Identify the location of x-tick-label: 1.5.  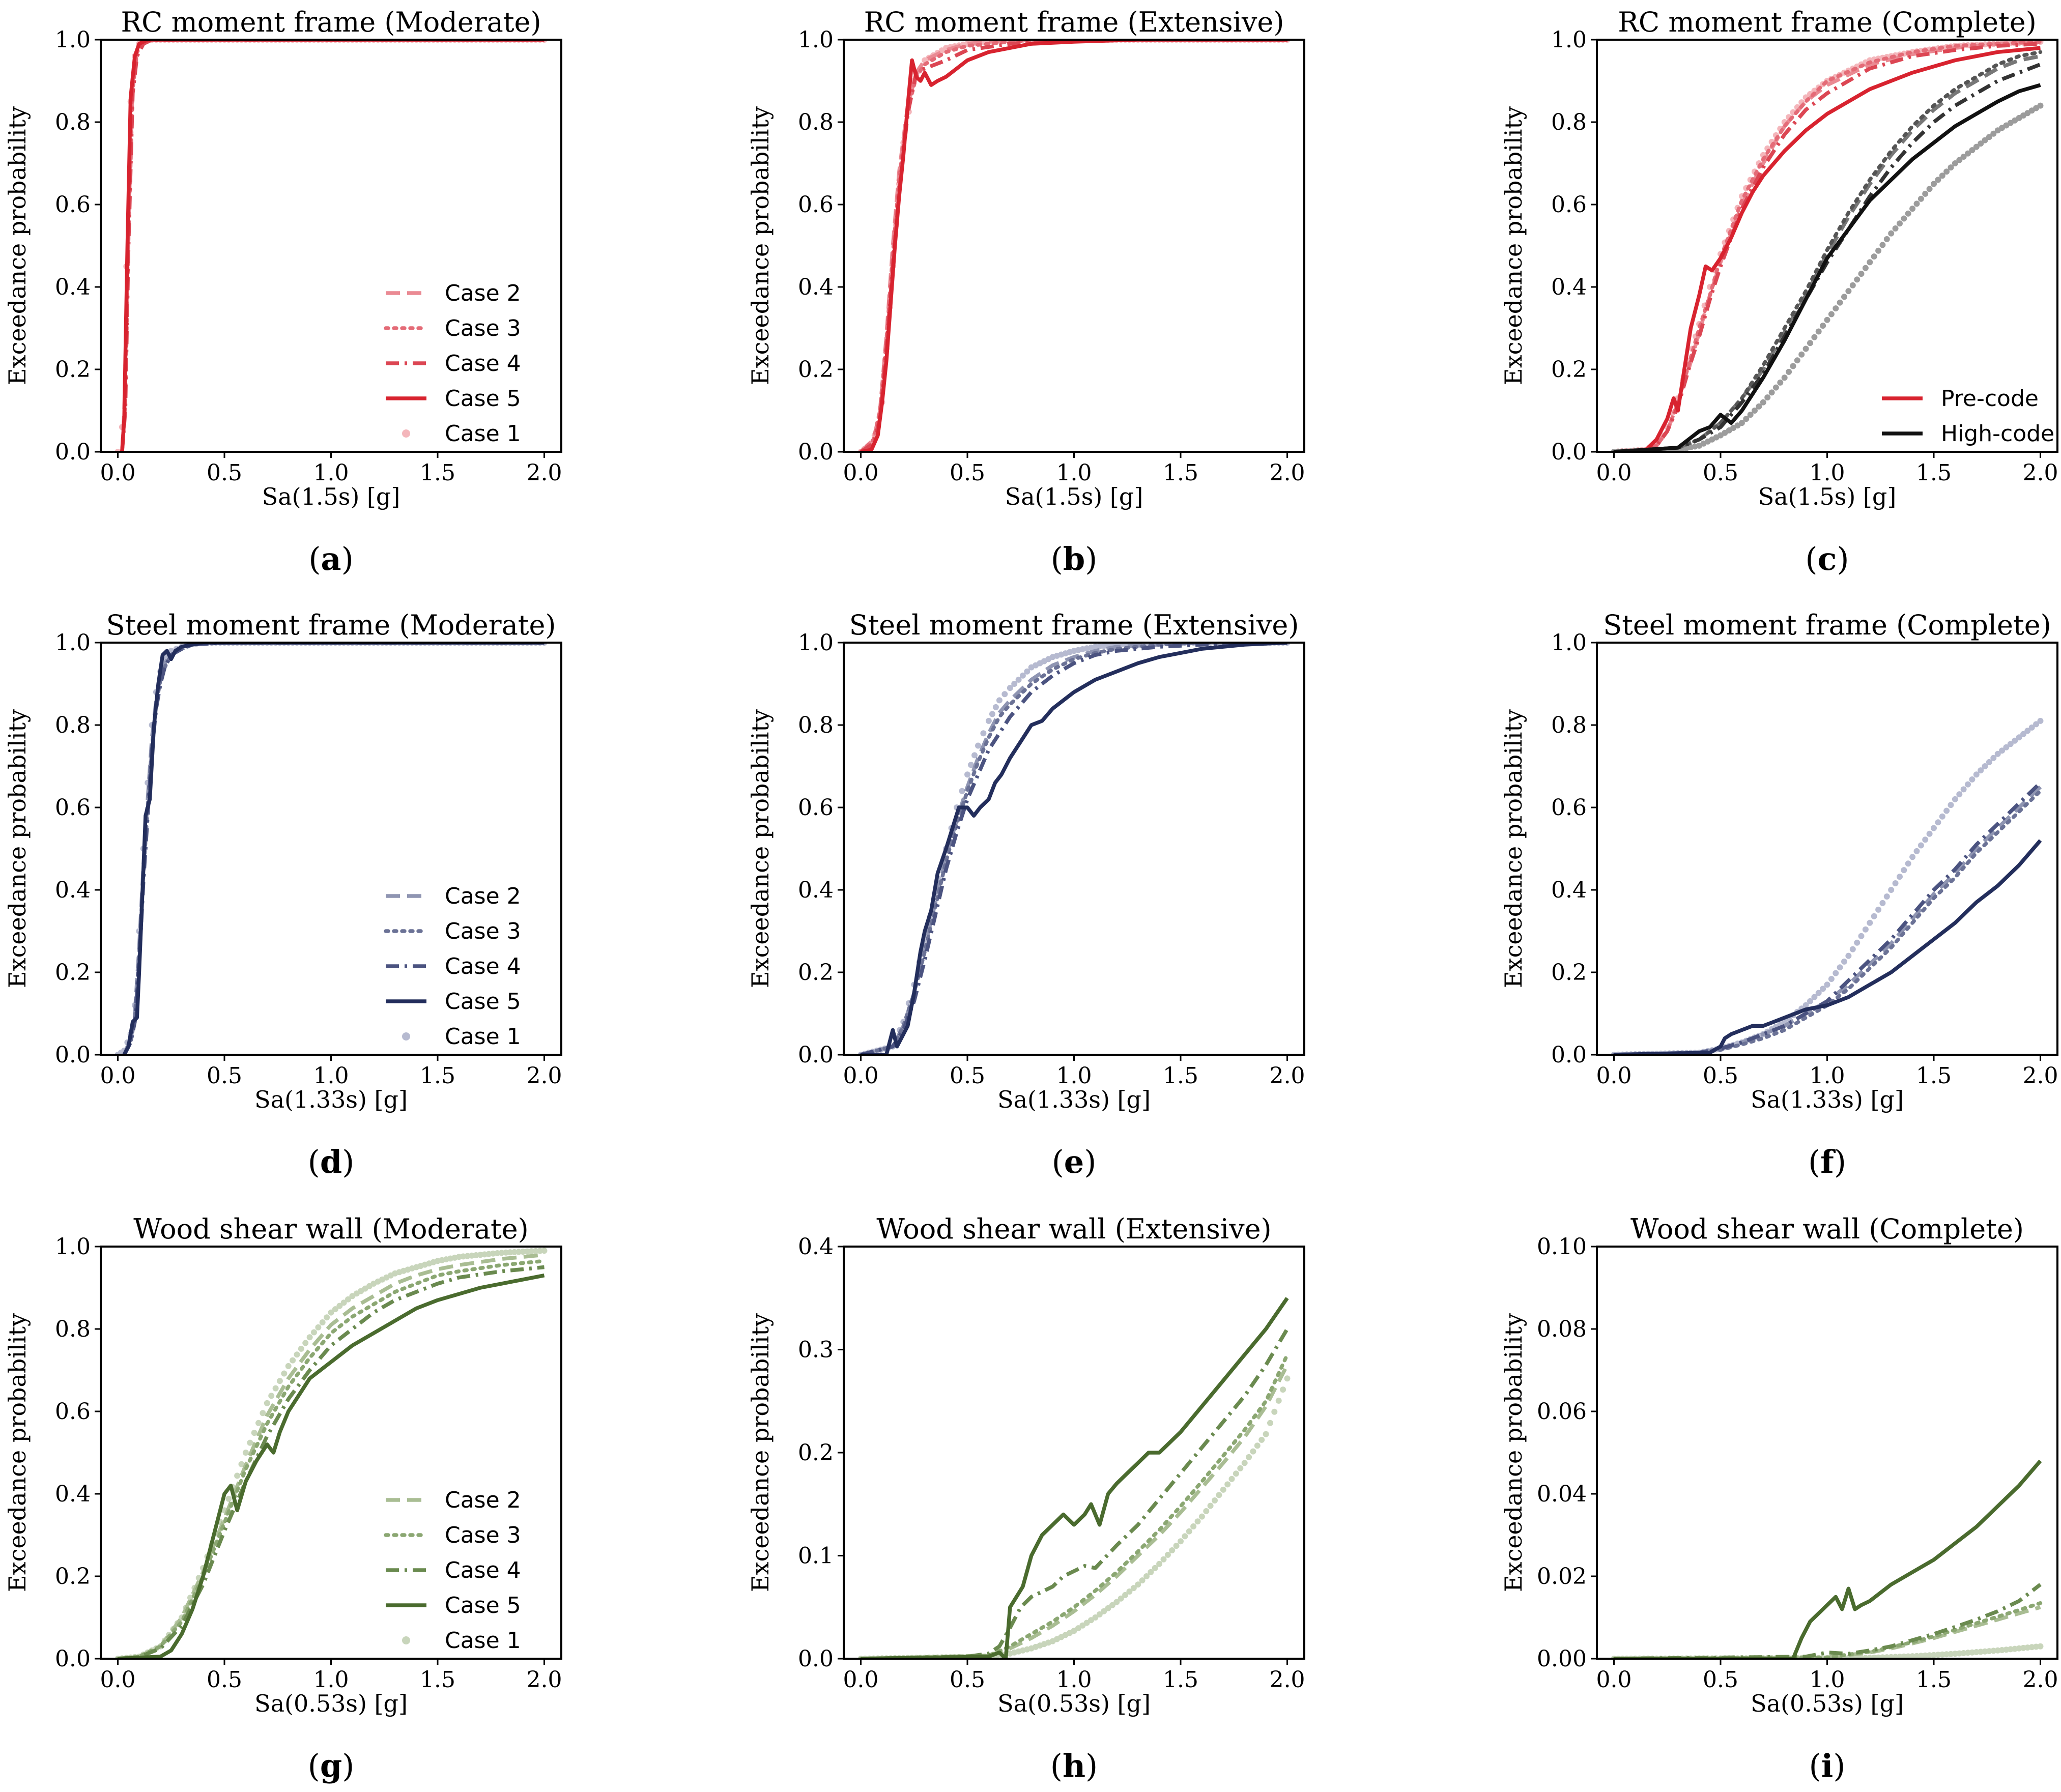
(1180, 1076).